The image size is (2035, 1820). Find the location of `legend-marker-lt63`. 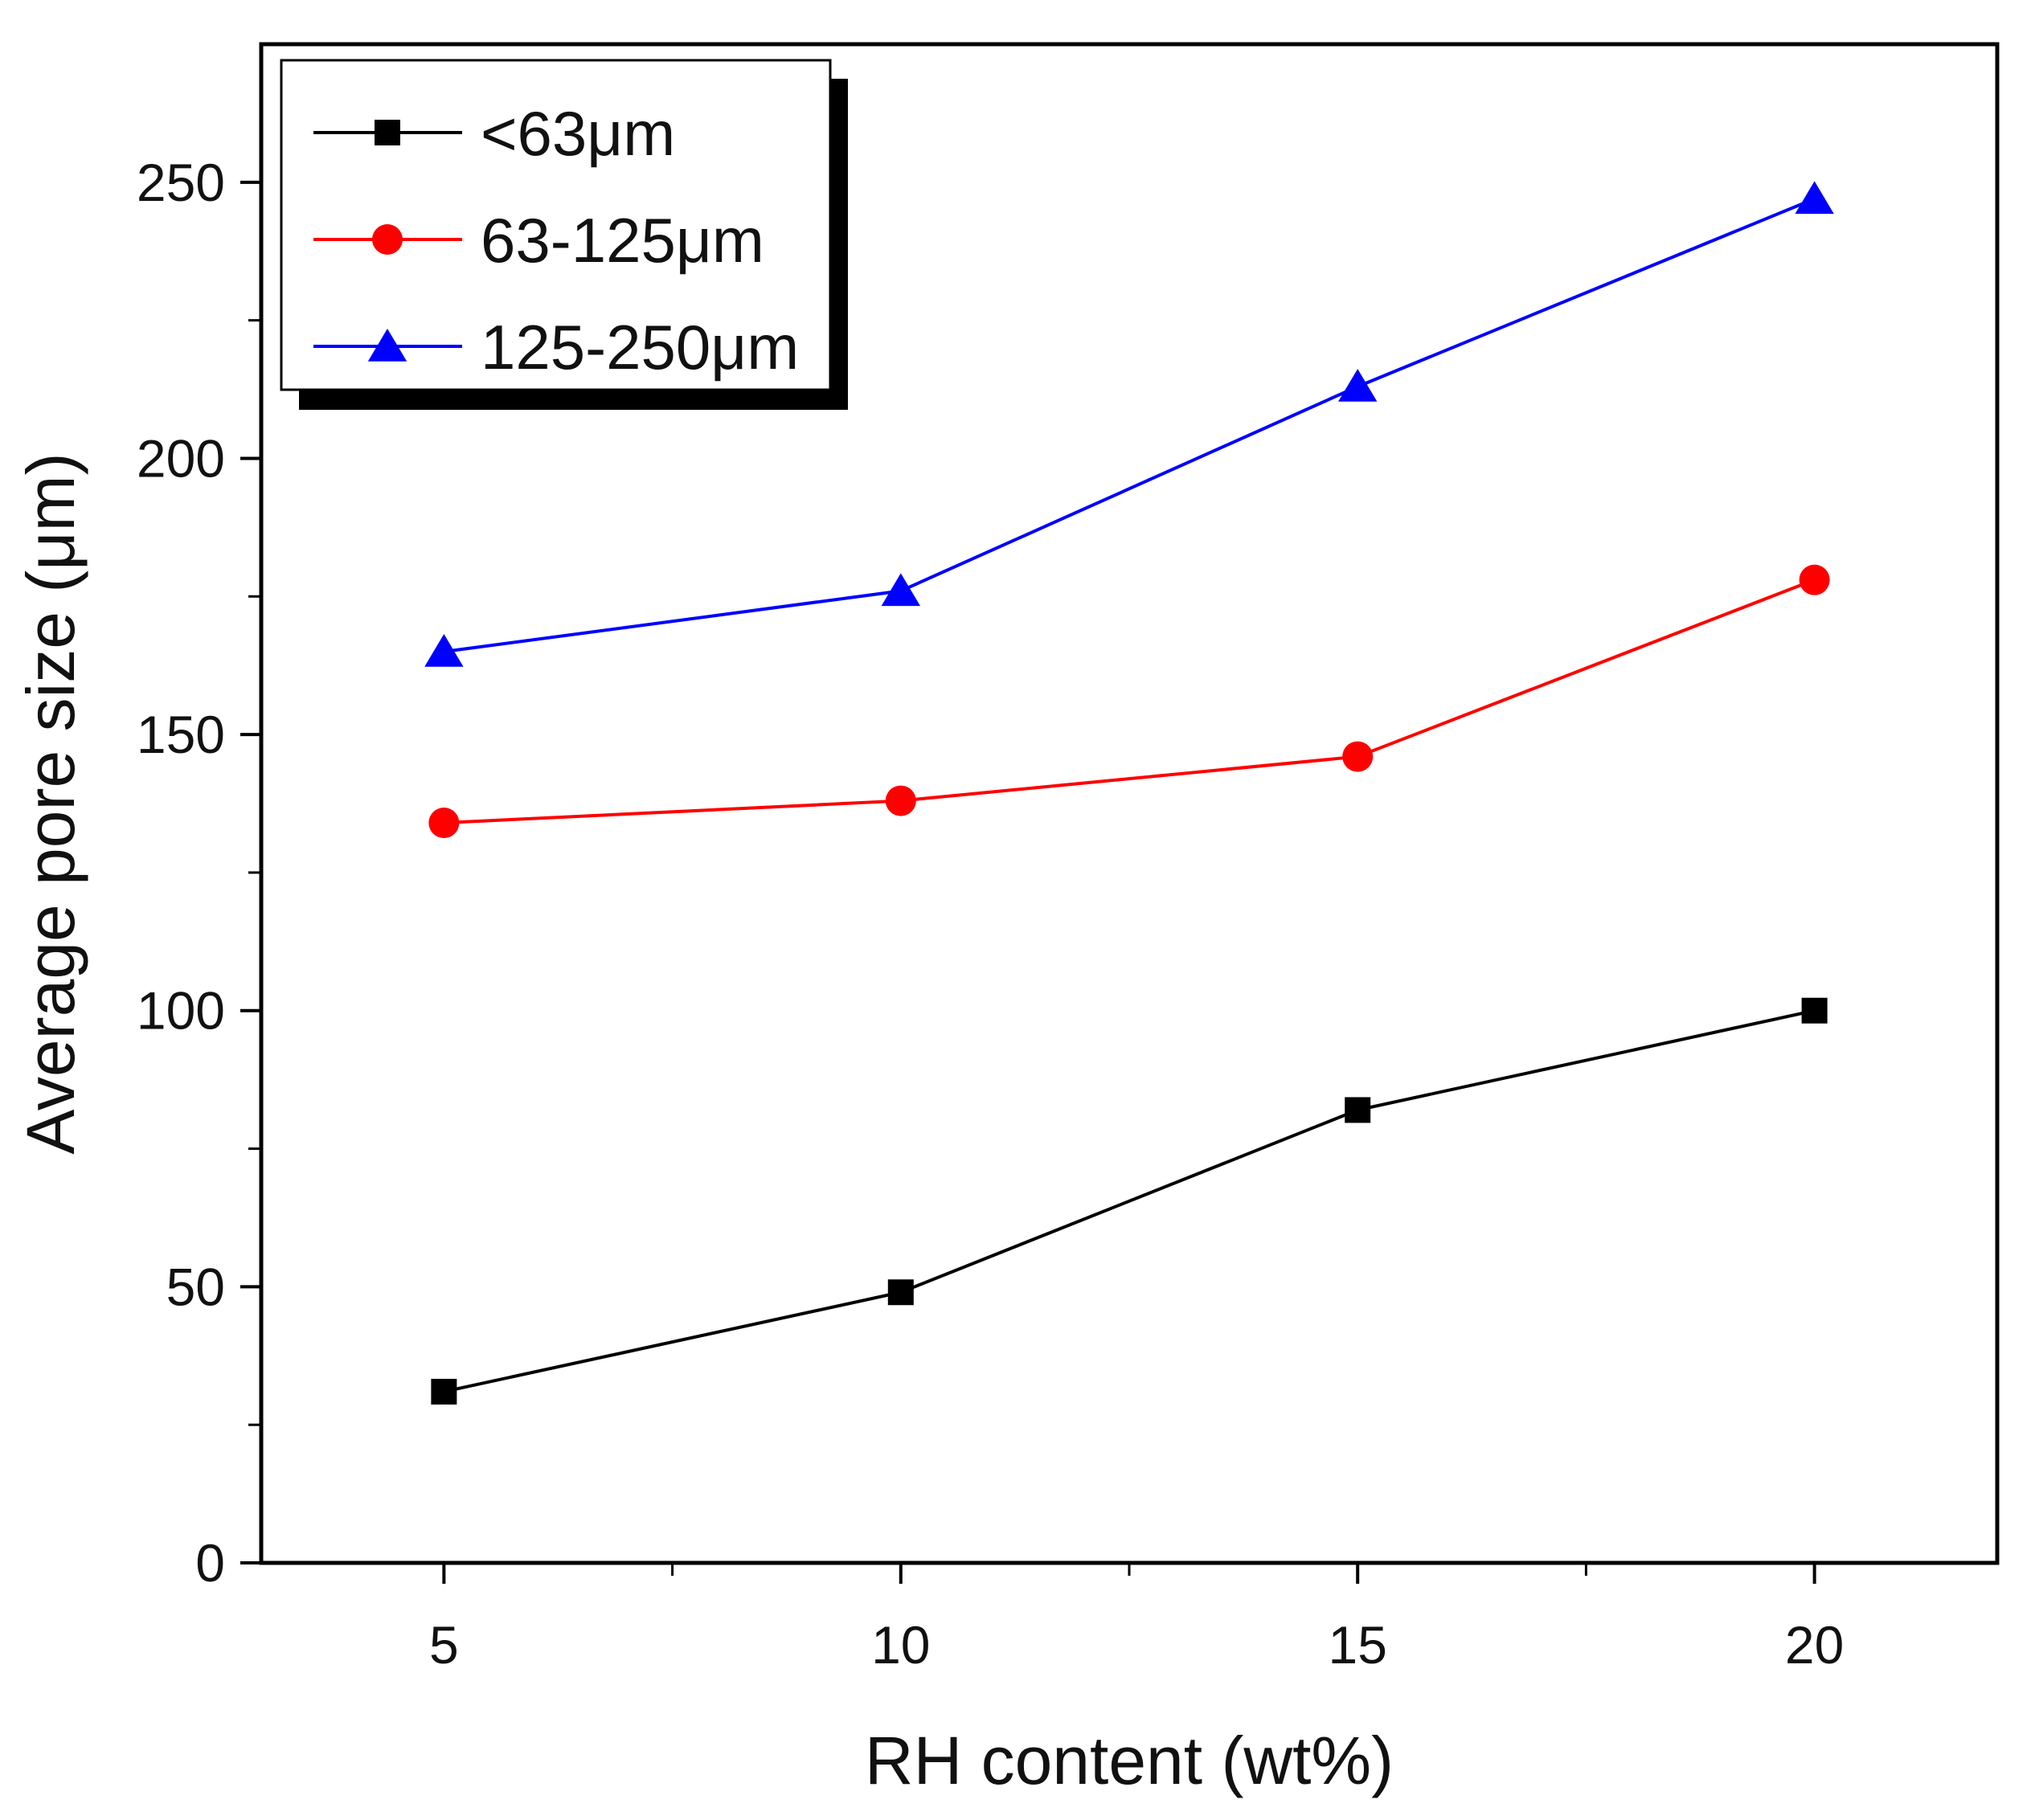

legend-marker-lt63 is located at coordinates (387, 132).